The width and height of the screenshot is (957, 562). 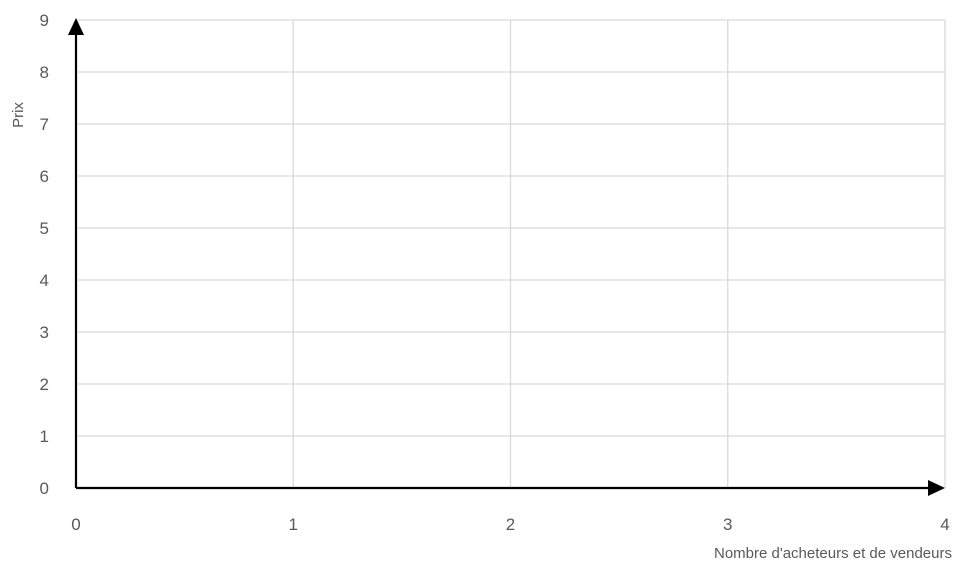 What do you see at coordinates (293, 524) in the screenshot?
I see `x-tick-label: 1` at bounding box center [293, 524].